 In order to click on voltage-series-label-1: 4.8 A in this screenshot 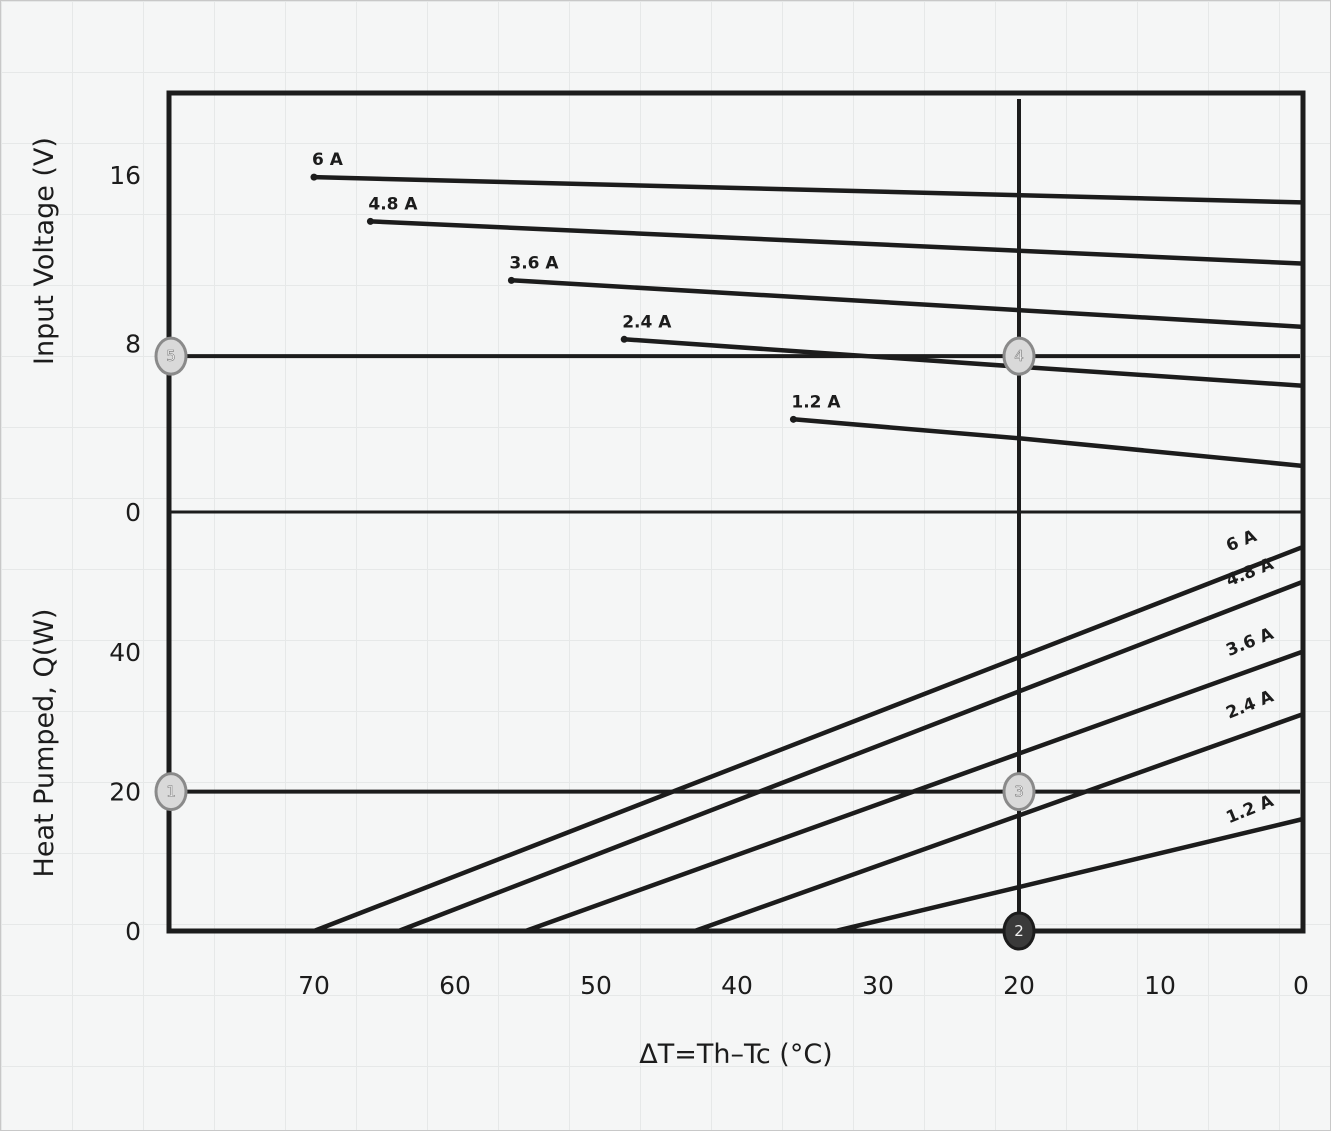, I will do `click(393, 204)`.